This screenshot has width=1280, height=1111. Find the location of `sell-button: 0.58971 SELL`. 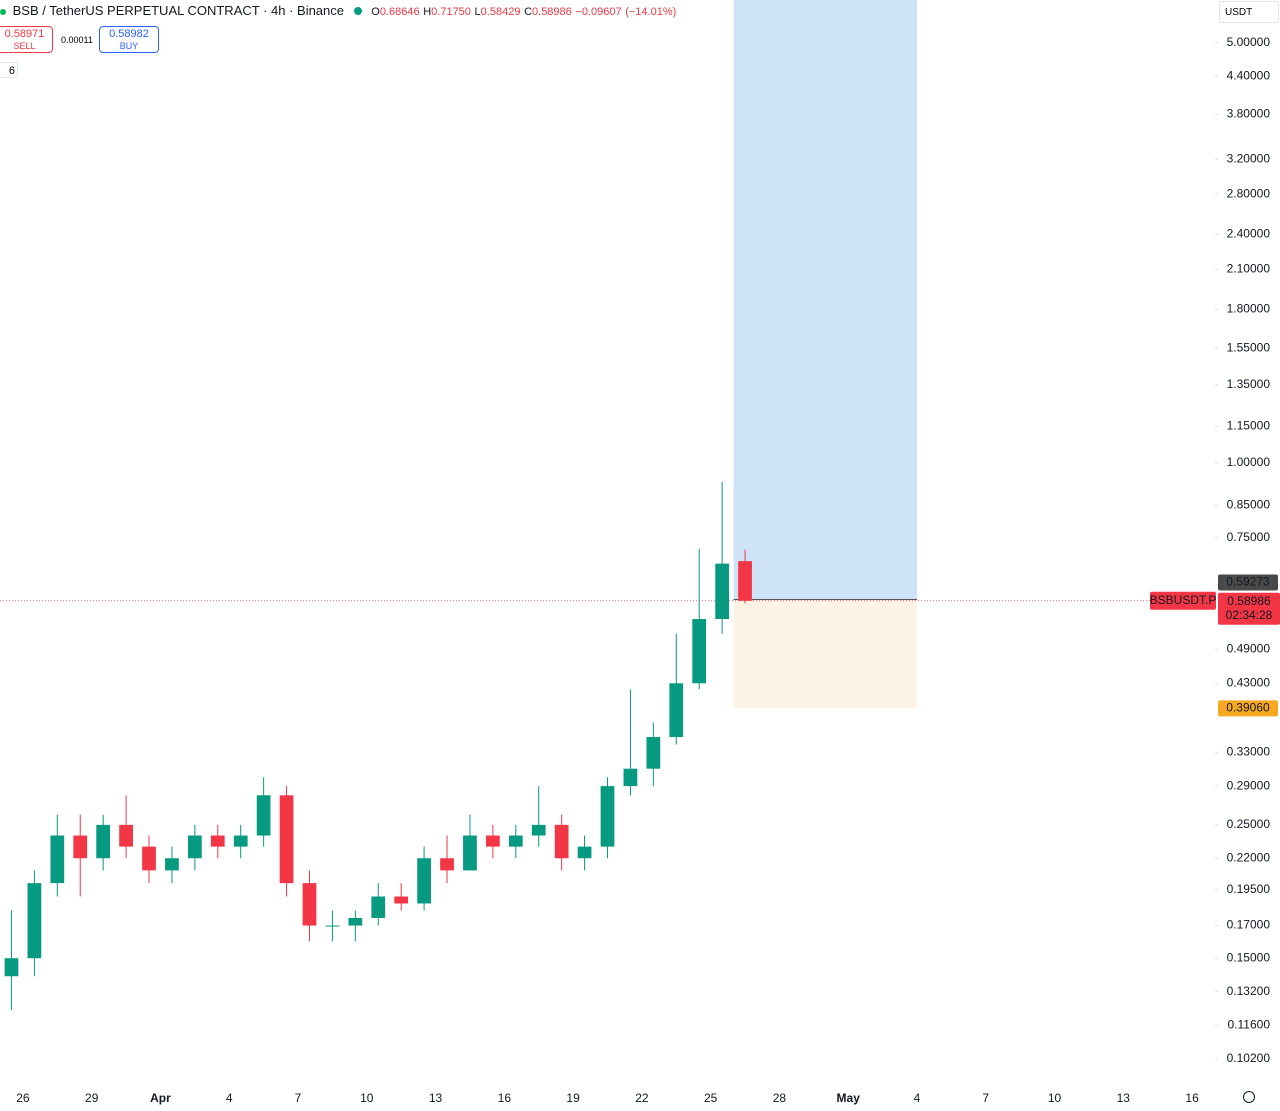

sell-button: 0.58971 SELL is located at coordinates (26, 39).